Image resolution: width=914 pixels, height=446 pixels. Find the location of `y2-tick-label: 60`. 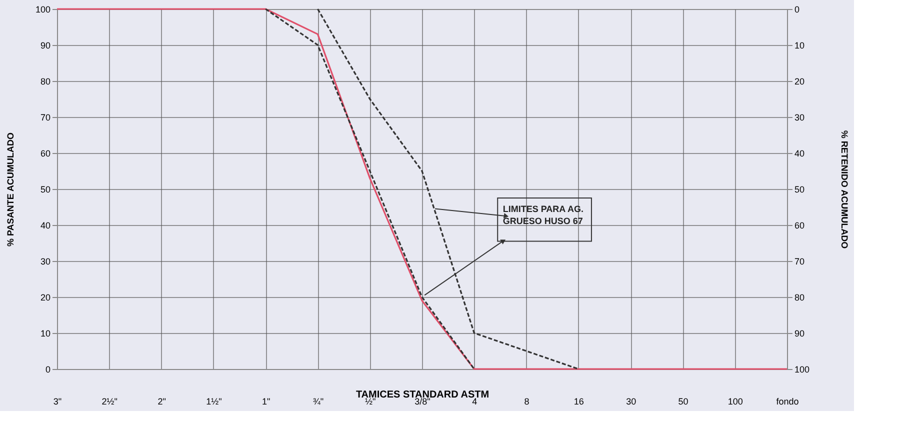

y2-tick-label: 60 is located at coordinates (799, 225).